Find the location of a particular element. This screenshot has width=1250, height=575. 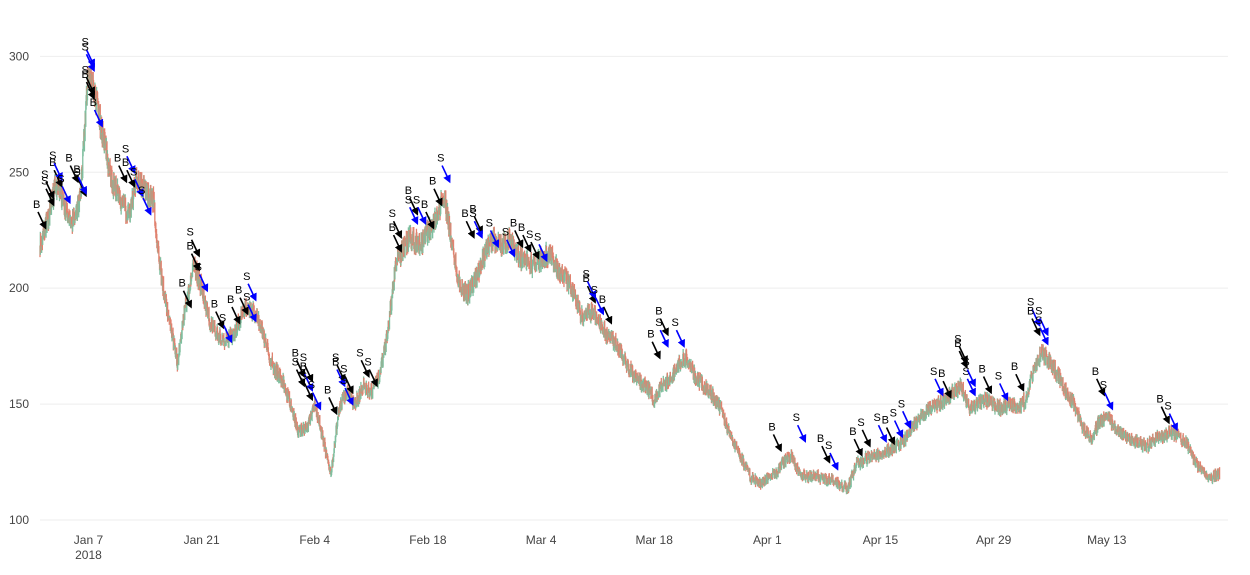

x-tick-label: Jan 21 is located at coordinates (202, 540).